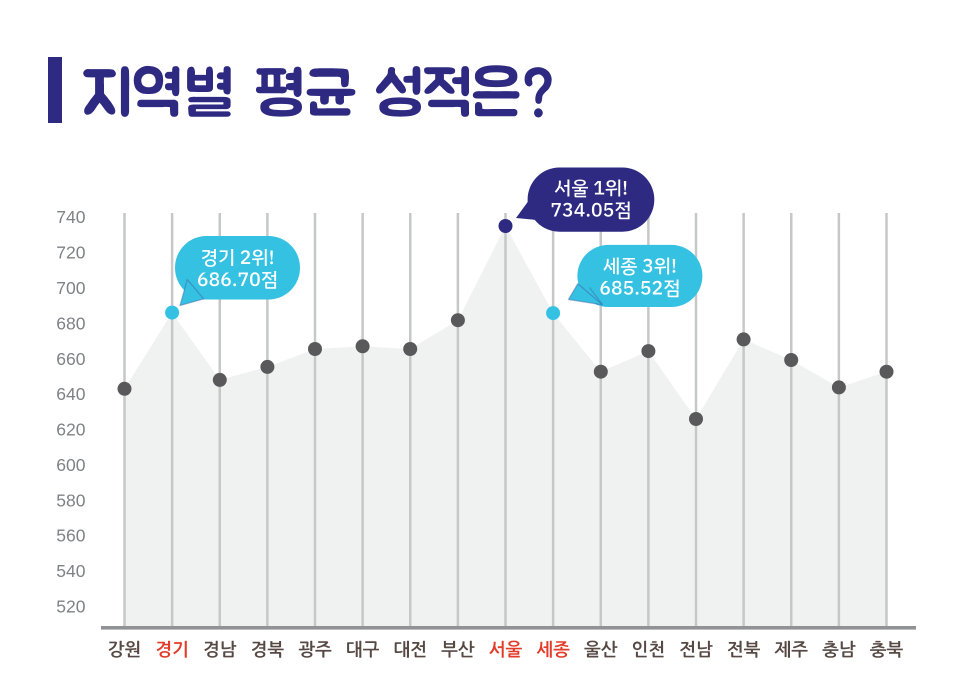  I want to click on svg-text: 740, so click(70, 217).